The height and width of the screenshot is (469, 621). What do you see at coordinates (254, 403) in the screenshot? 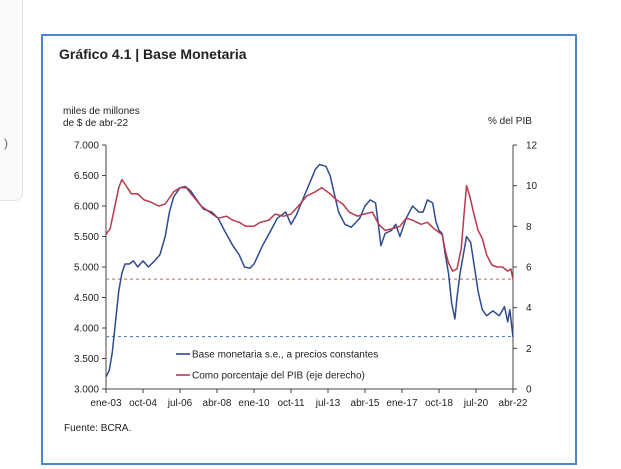
I see `x-tick-label: ene-10` at bounding box center [254, 403].